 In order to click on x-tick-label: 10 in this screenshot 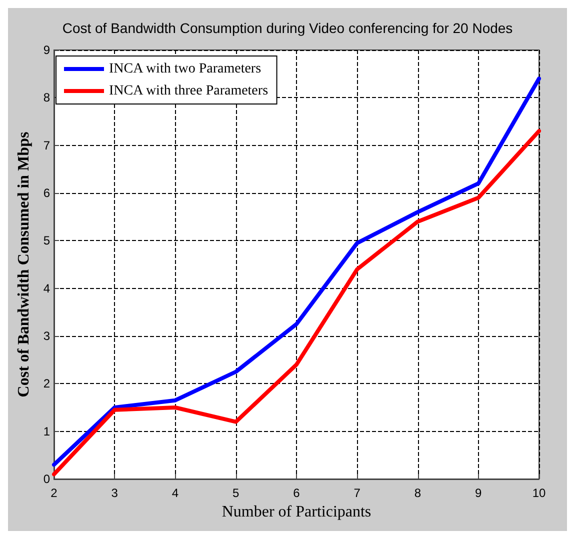, I will do `click(539, 493)`.